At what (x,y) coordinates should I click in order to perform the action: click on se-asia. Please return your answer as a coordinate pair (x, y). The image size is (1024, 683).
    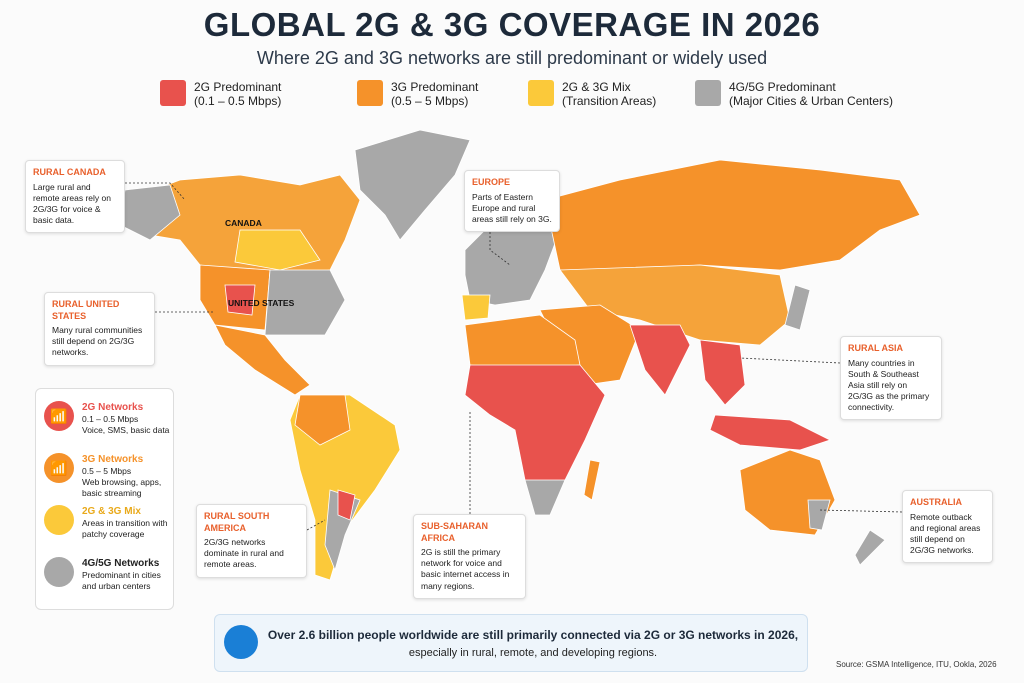
    Looking at the image, I should click on (722, 372).